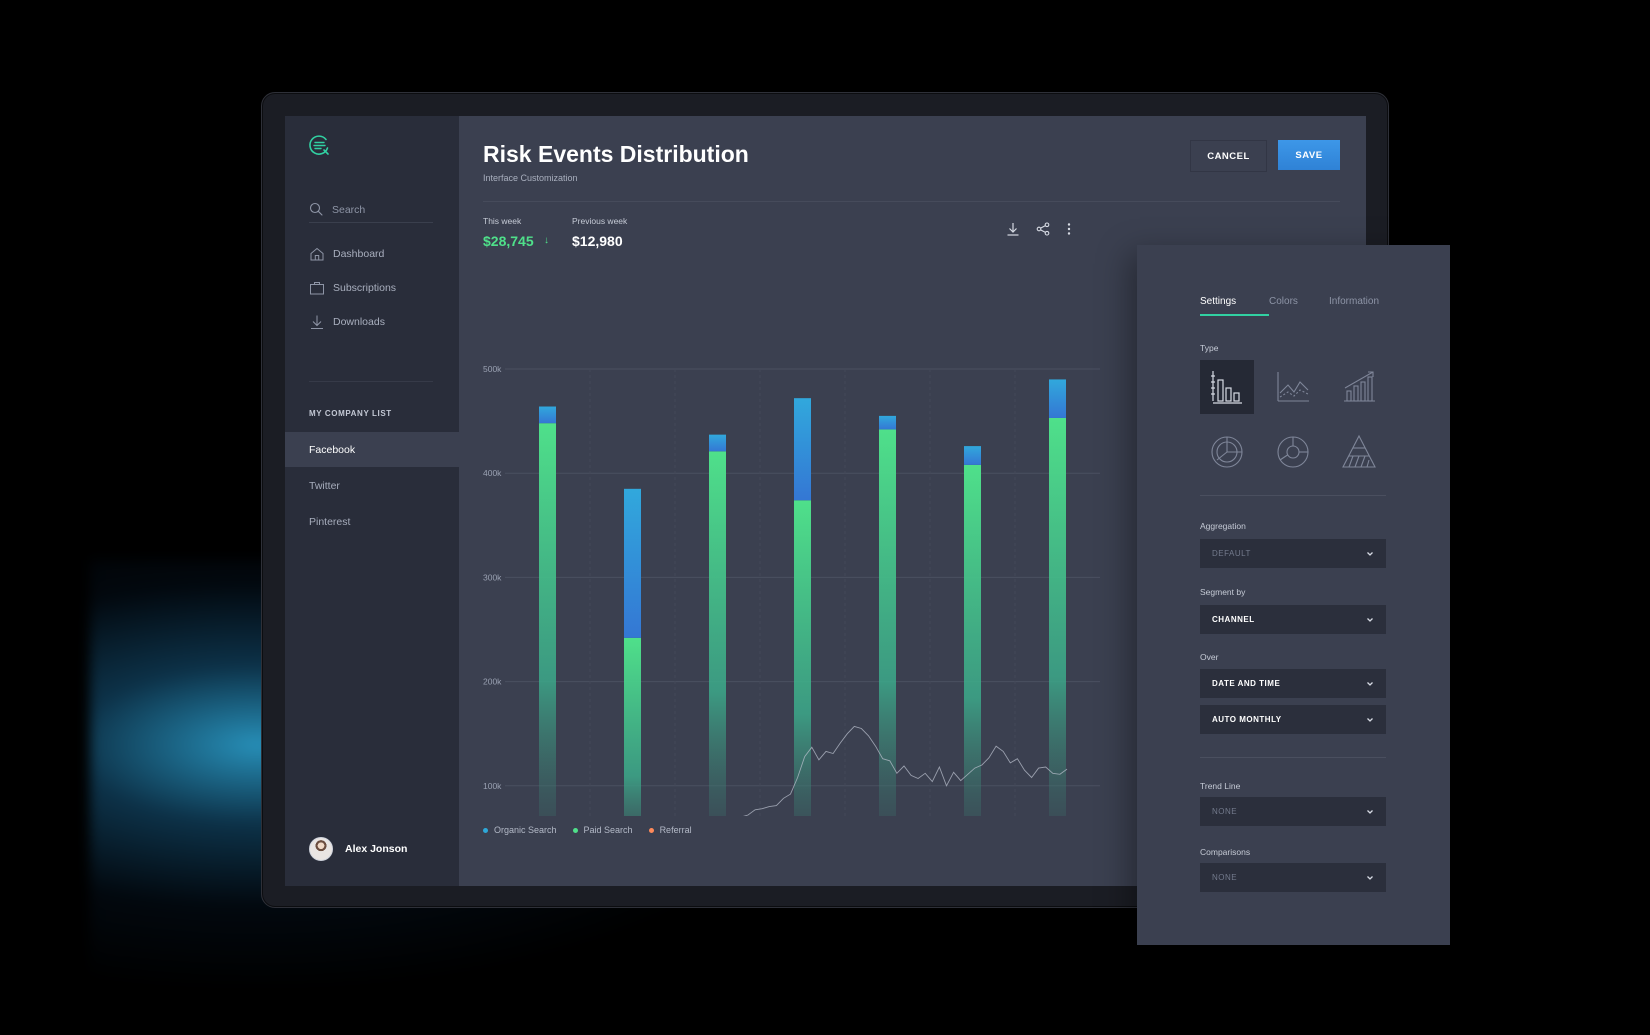 The height and width of the screenshot is (1035, 1650). Describe the element at coordinates (1233, 619) in the screenshot. I see `segment-value: CHANNEL` at that location.